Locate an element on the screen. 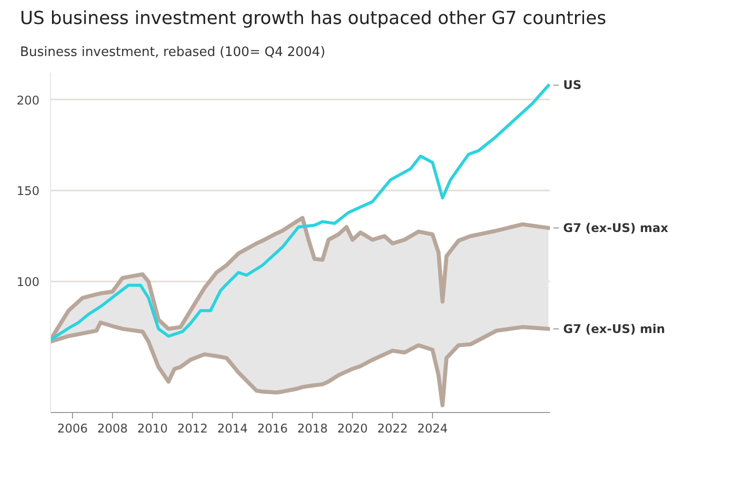 The width and height of the screenshot is (748, 498). y-tick-label: 200 is located at coordinates (28, 101).